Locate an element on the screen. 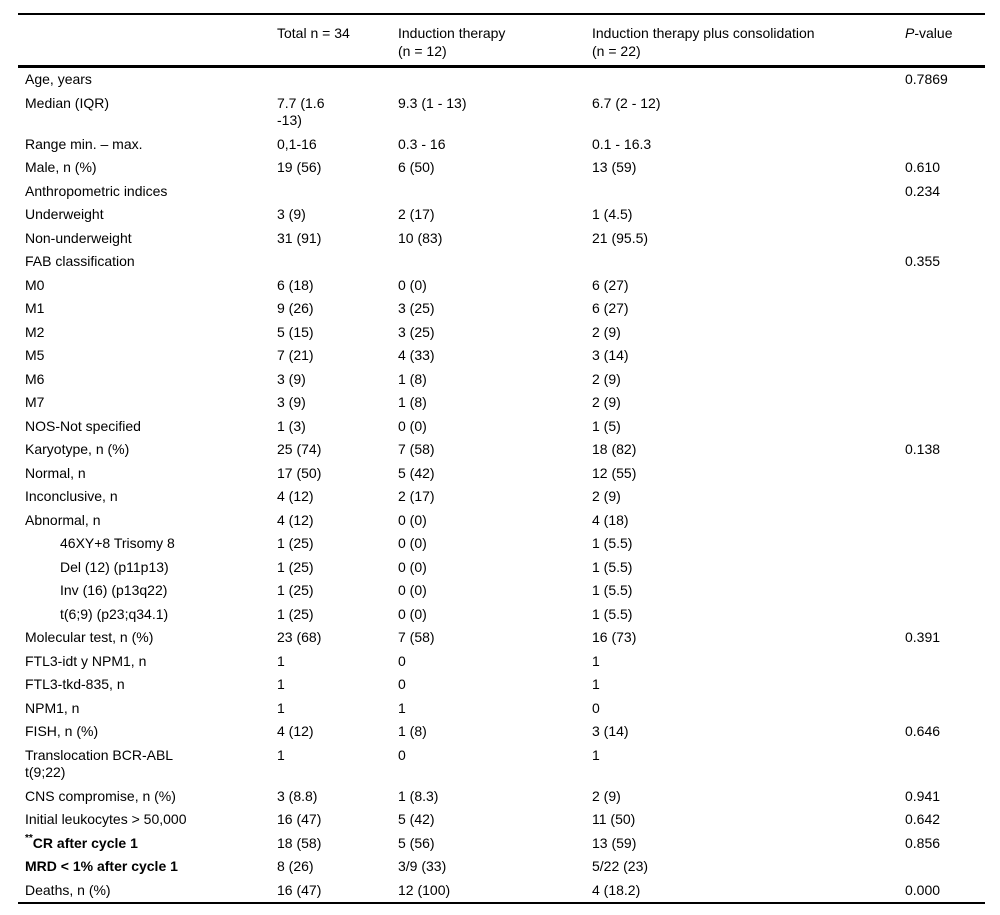 The width and height of the screenshot is (1000, 915). row-label: NPM1, n is located at coordinates (52, 707).